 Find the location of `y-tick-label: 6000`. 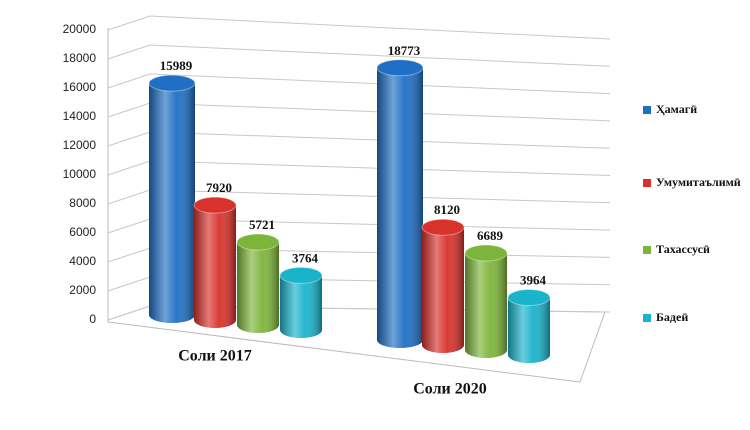

y-tick-label: 6000 is located at coordinates (82, 232).